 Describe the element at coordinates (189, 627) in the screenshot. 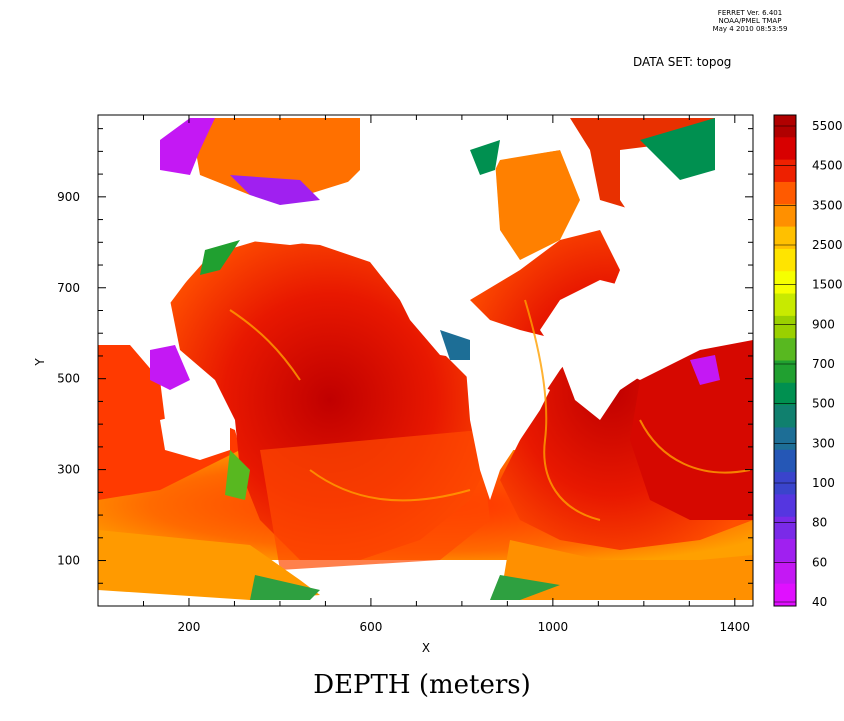

I see `x-tick-label: 200` at that location.